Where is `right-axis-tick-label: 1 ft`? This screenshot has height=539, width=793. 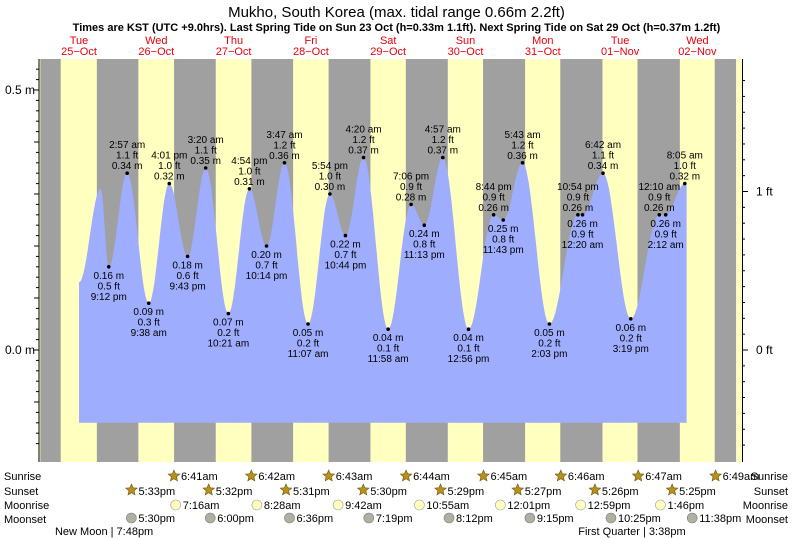
right-axis-tick-label: 1 ft is located at coordinates (764, 192).